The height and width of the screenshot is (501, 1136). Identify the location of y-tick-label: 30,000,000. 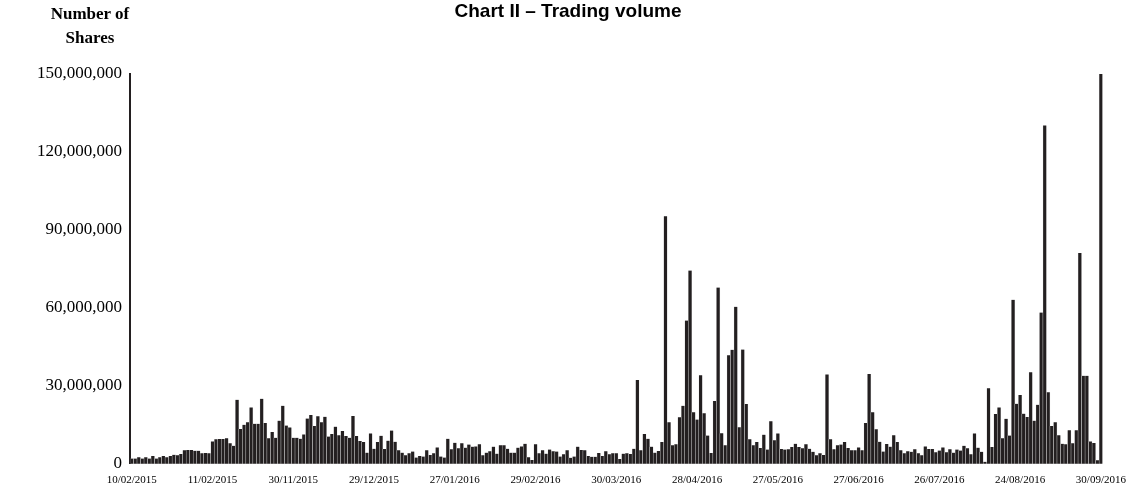
(83, 385).